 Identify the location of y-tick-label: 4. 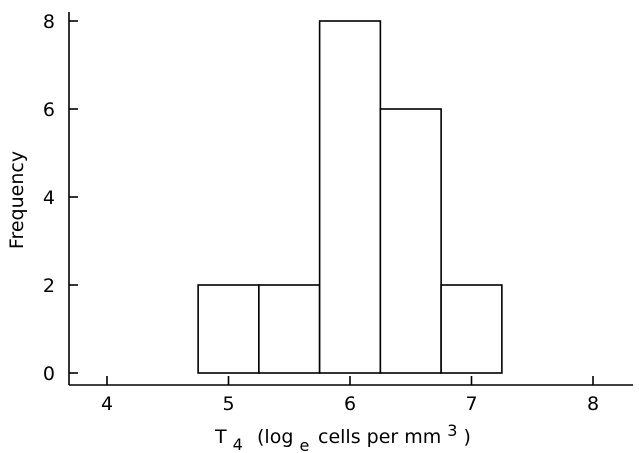
(49, 198).